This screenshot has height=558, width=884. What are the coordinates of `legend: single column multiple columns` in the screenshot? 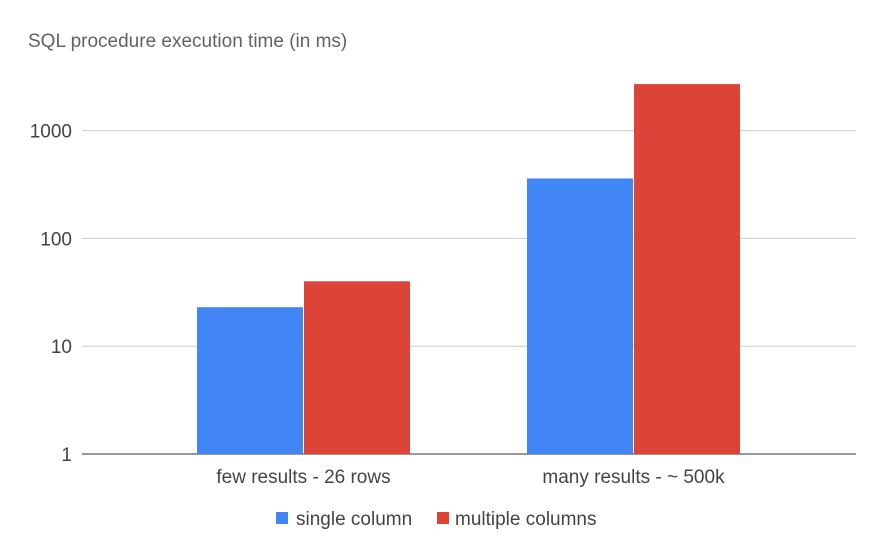 It's located at (436, 519).